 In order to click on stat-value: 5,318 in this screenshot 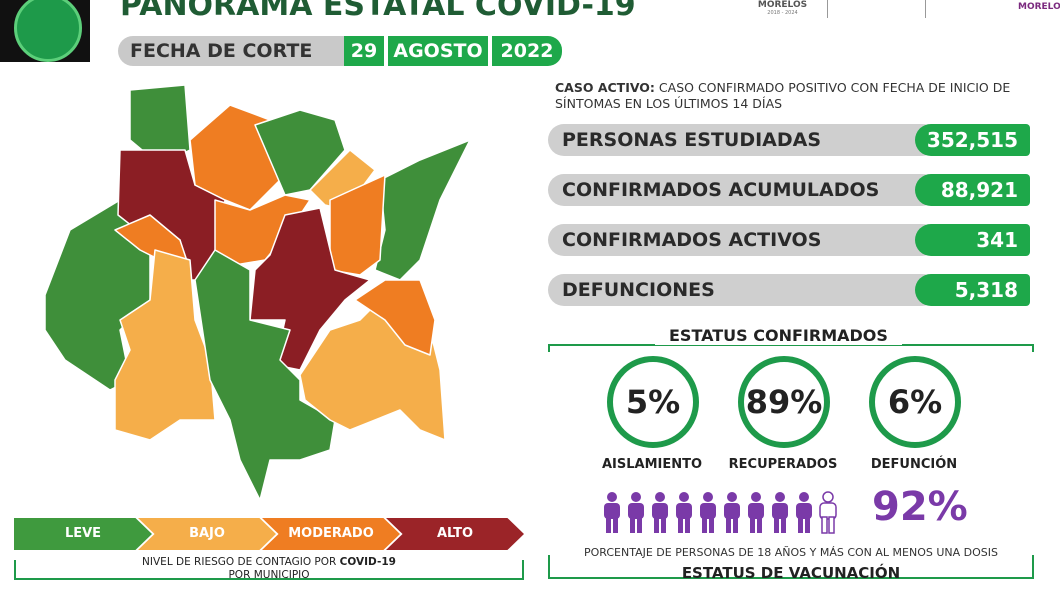, I will do `click(972, 290)`.